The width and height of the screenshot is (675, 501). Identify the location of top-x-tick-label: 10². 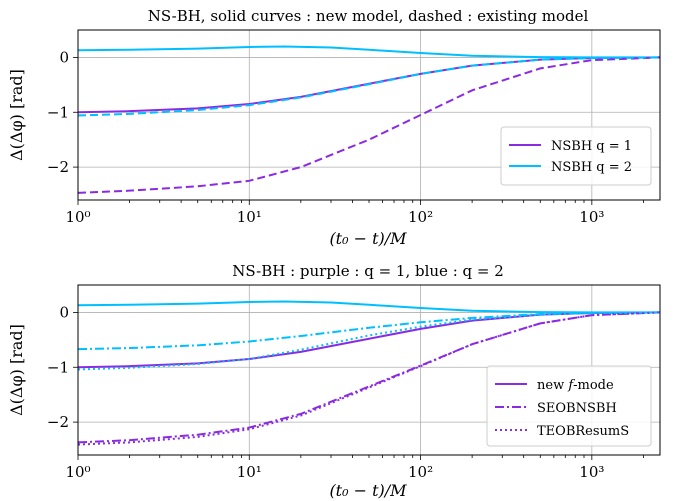
(420, 217).